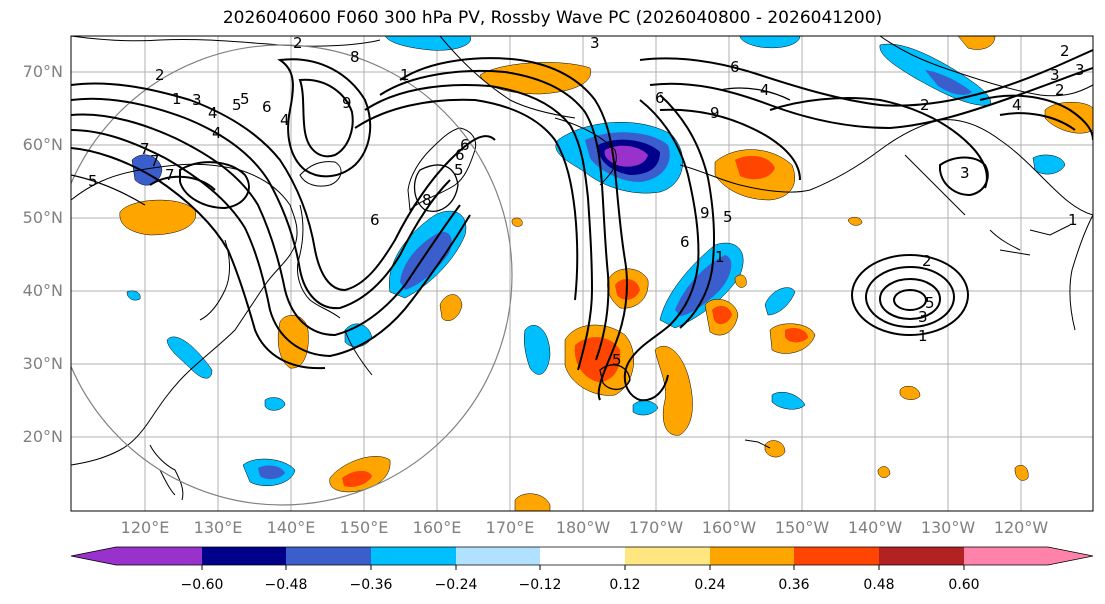 Image resolution: width=1105 pixels, height=604 pixels. I want to click on lon-label: 150°E, so click(364, 527).